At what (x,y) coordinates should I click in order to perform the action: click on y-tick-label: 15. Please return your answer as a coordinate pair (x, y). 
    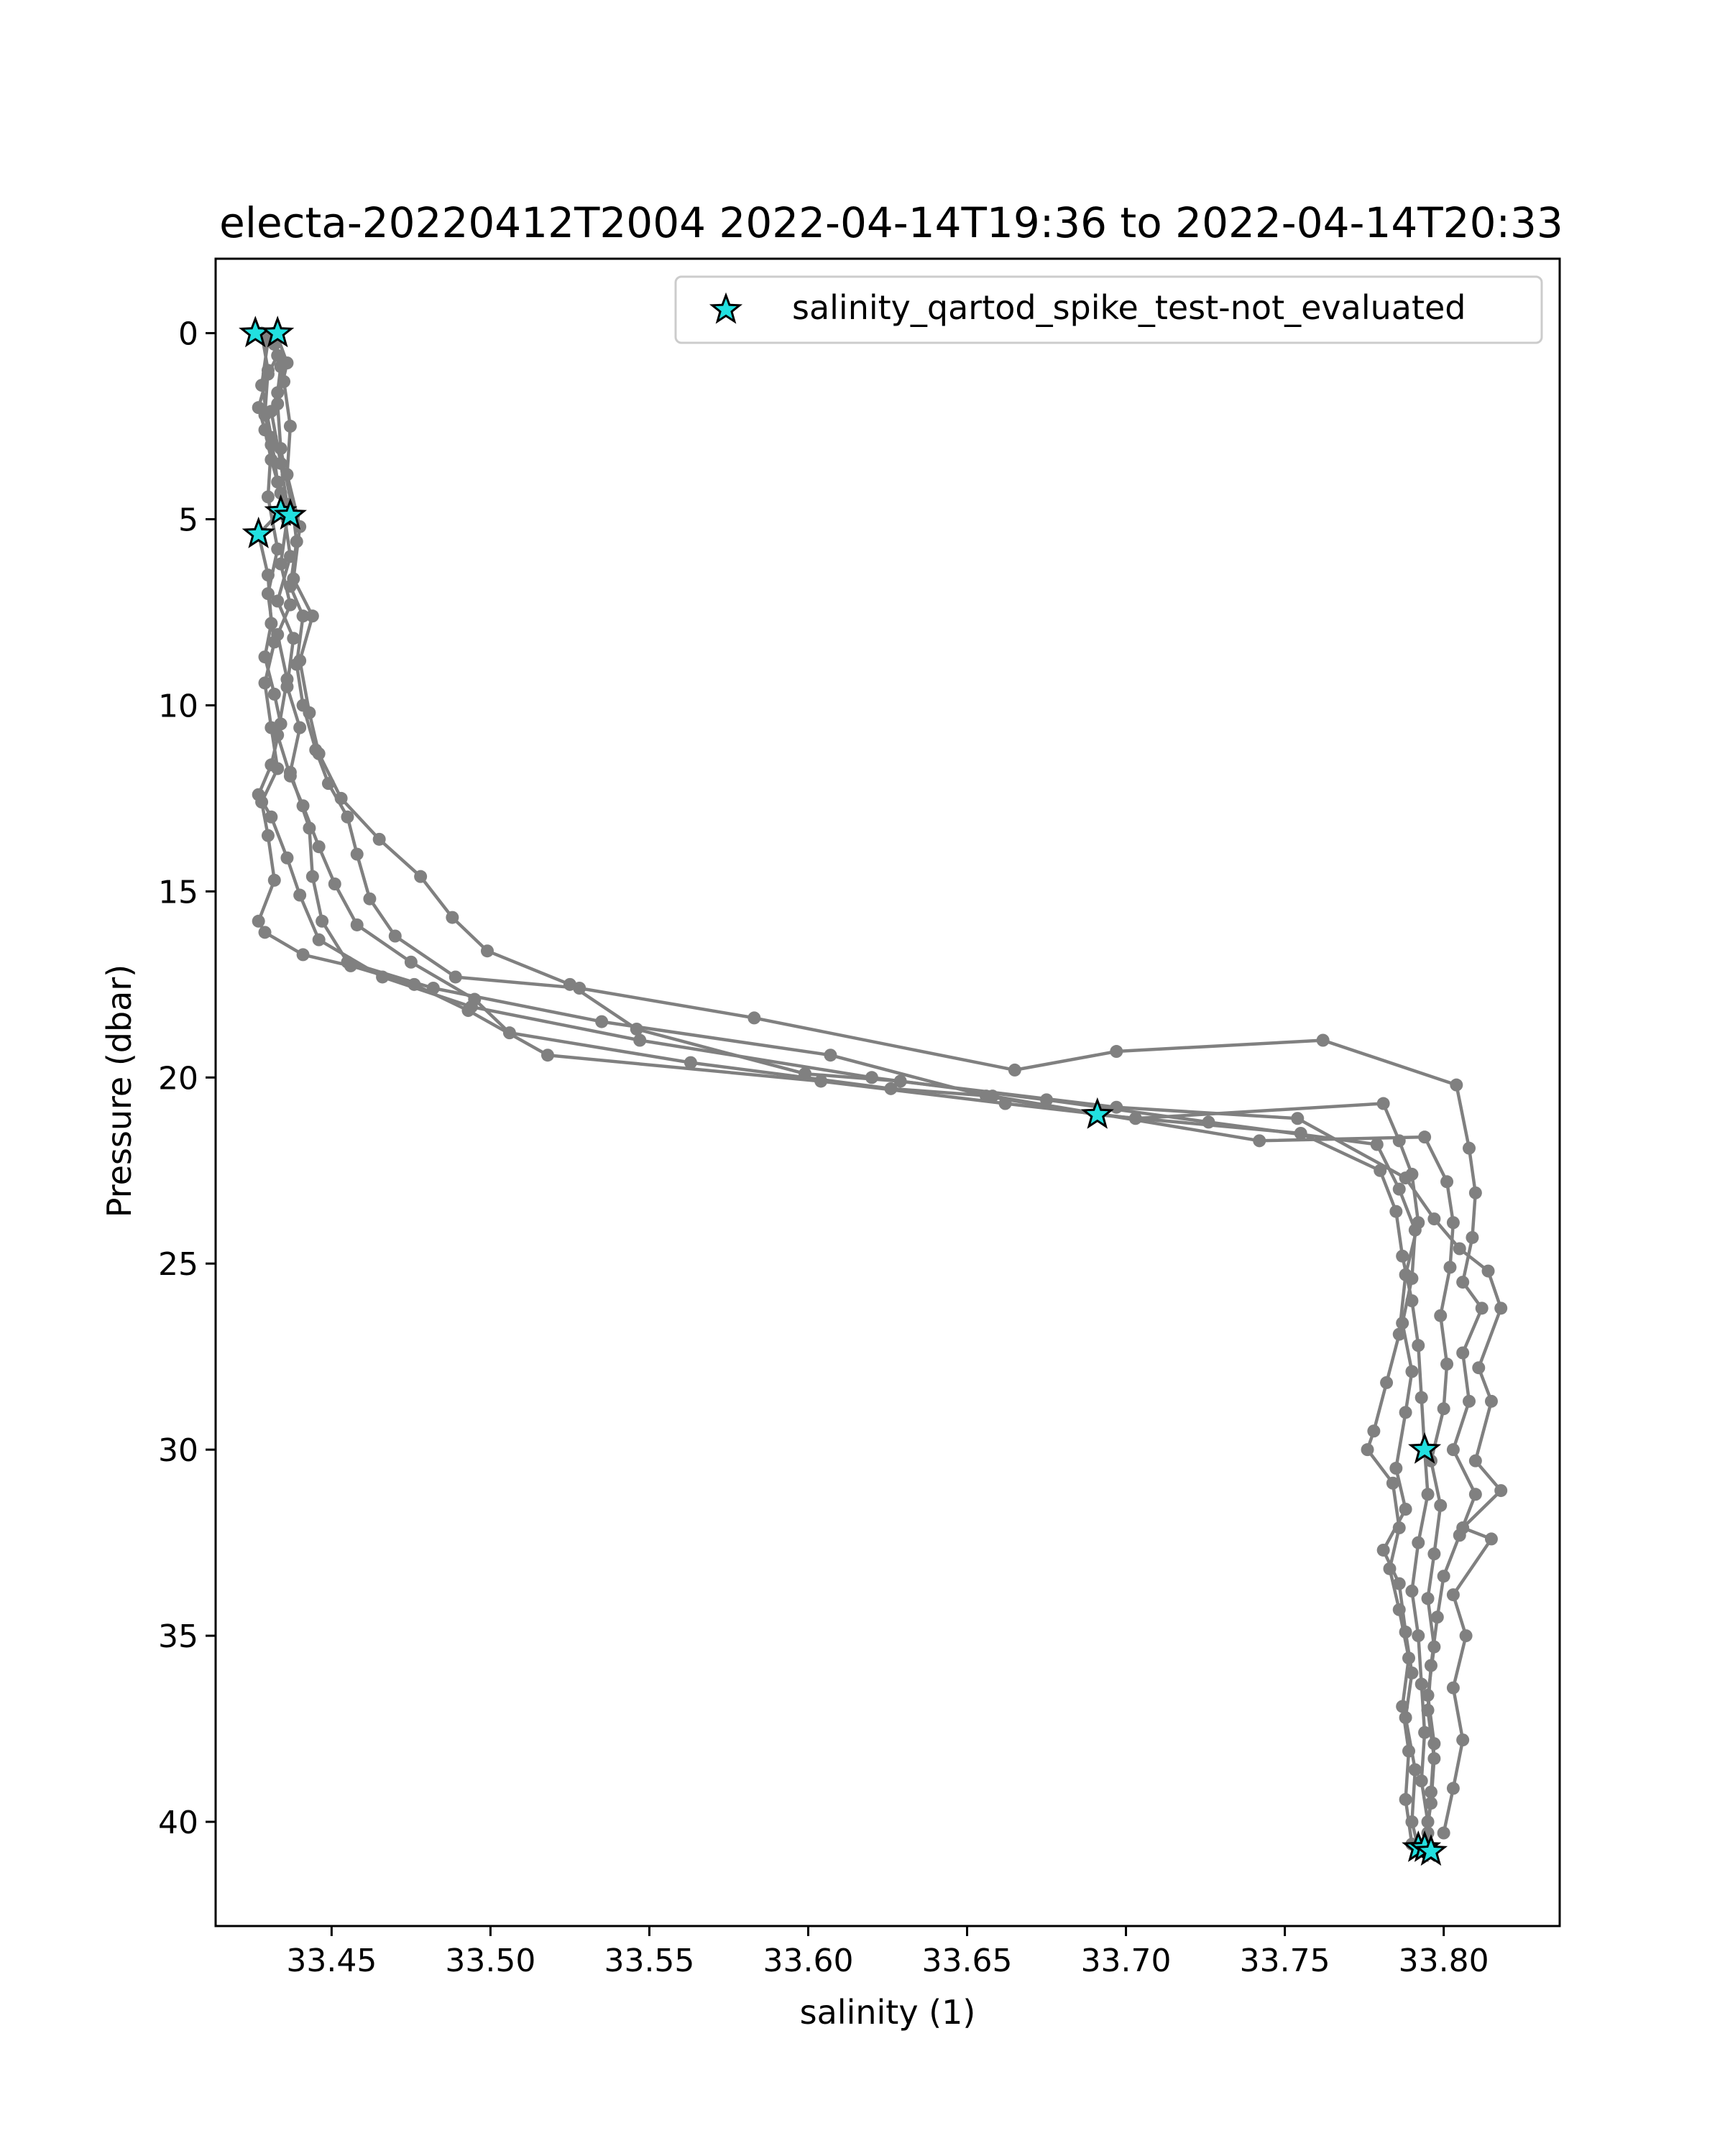
    Looking at the image, I should click on (178, 892).